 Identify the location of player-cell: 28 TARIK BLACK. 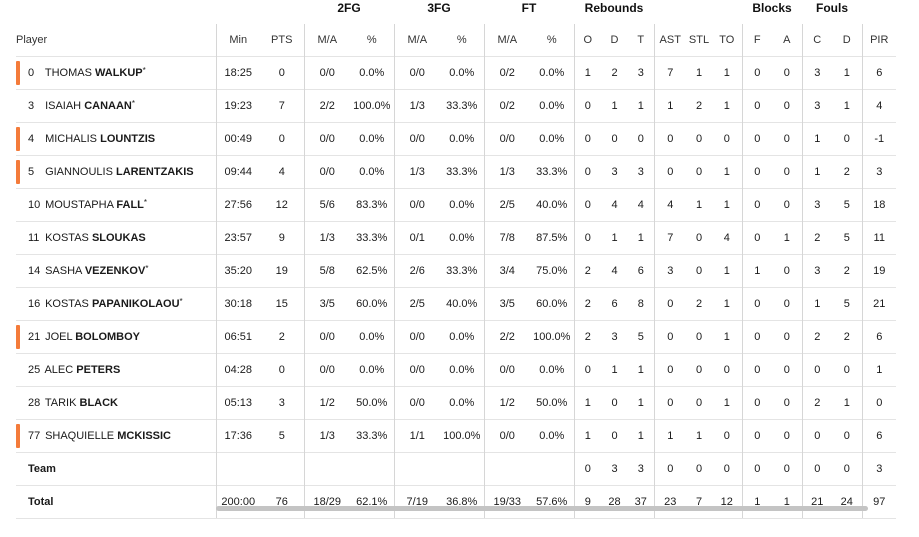
(116, 403).